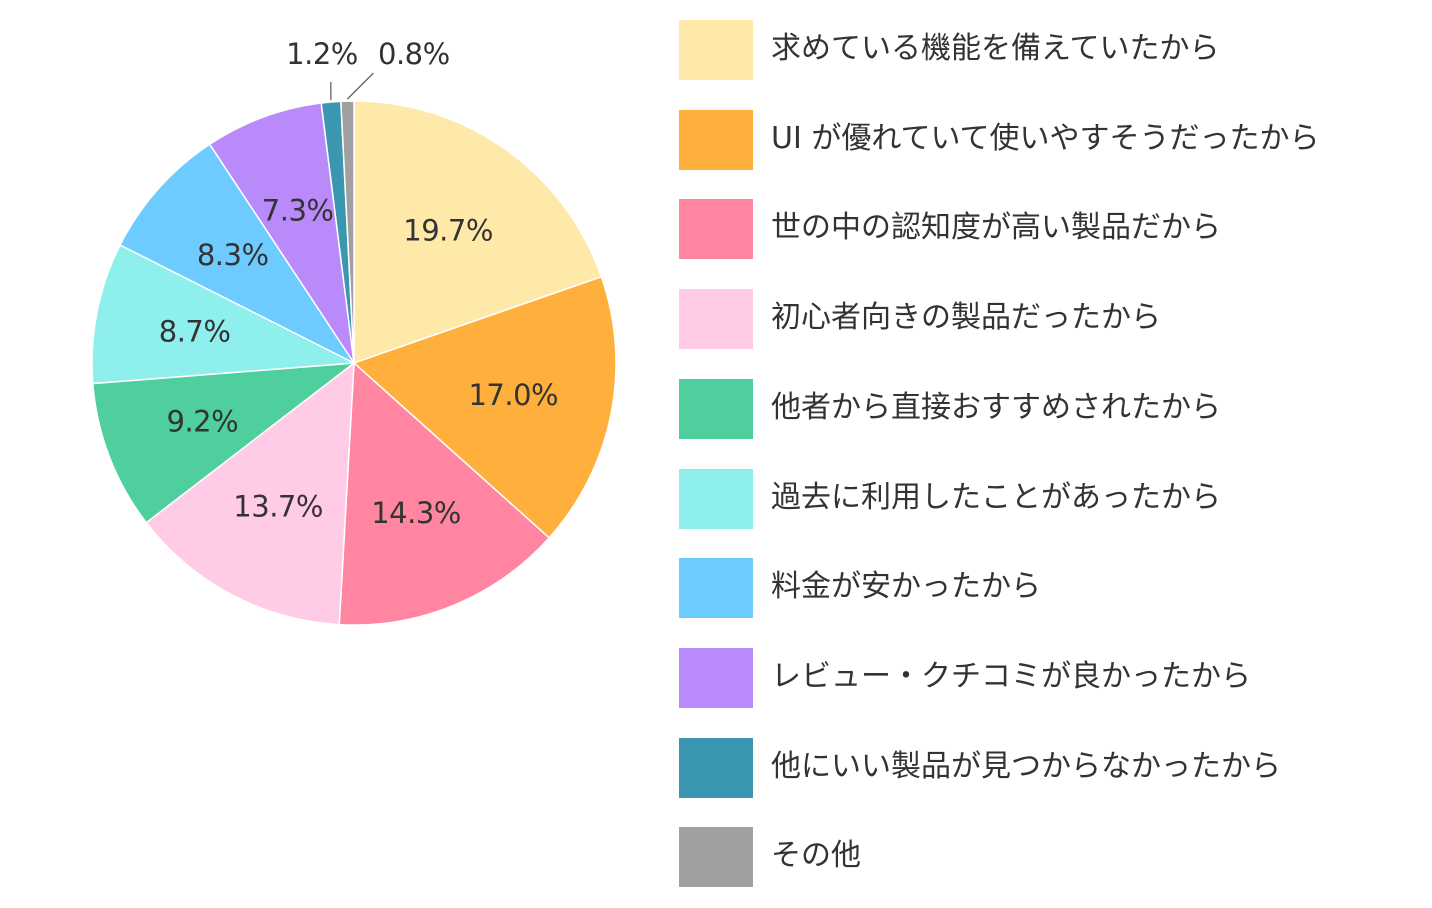 This screenshot has width=1432, height=908. I want to click on slice-label-2: 17.0%, so click(513, 395).